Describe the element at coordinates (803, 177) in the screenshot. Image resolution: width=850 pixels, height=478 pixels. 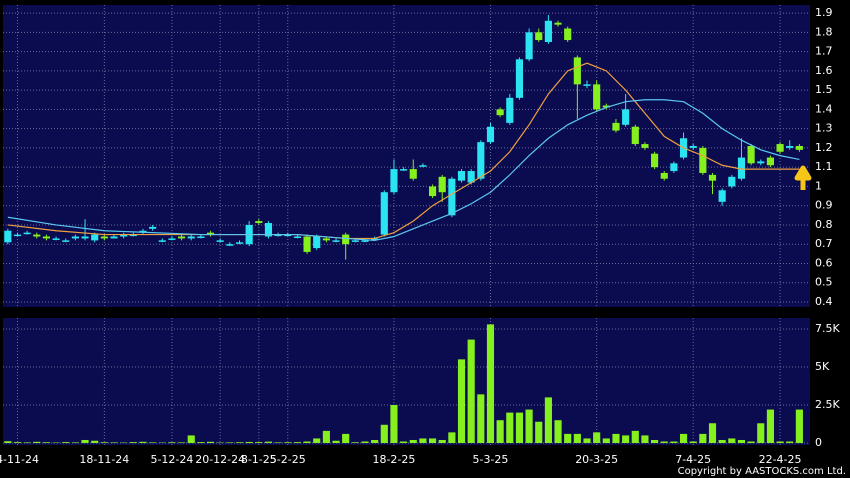
I see `arrow-marker` at that location.